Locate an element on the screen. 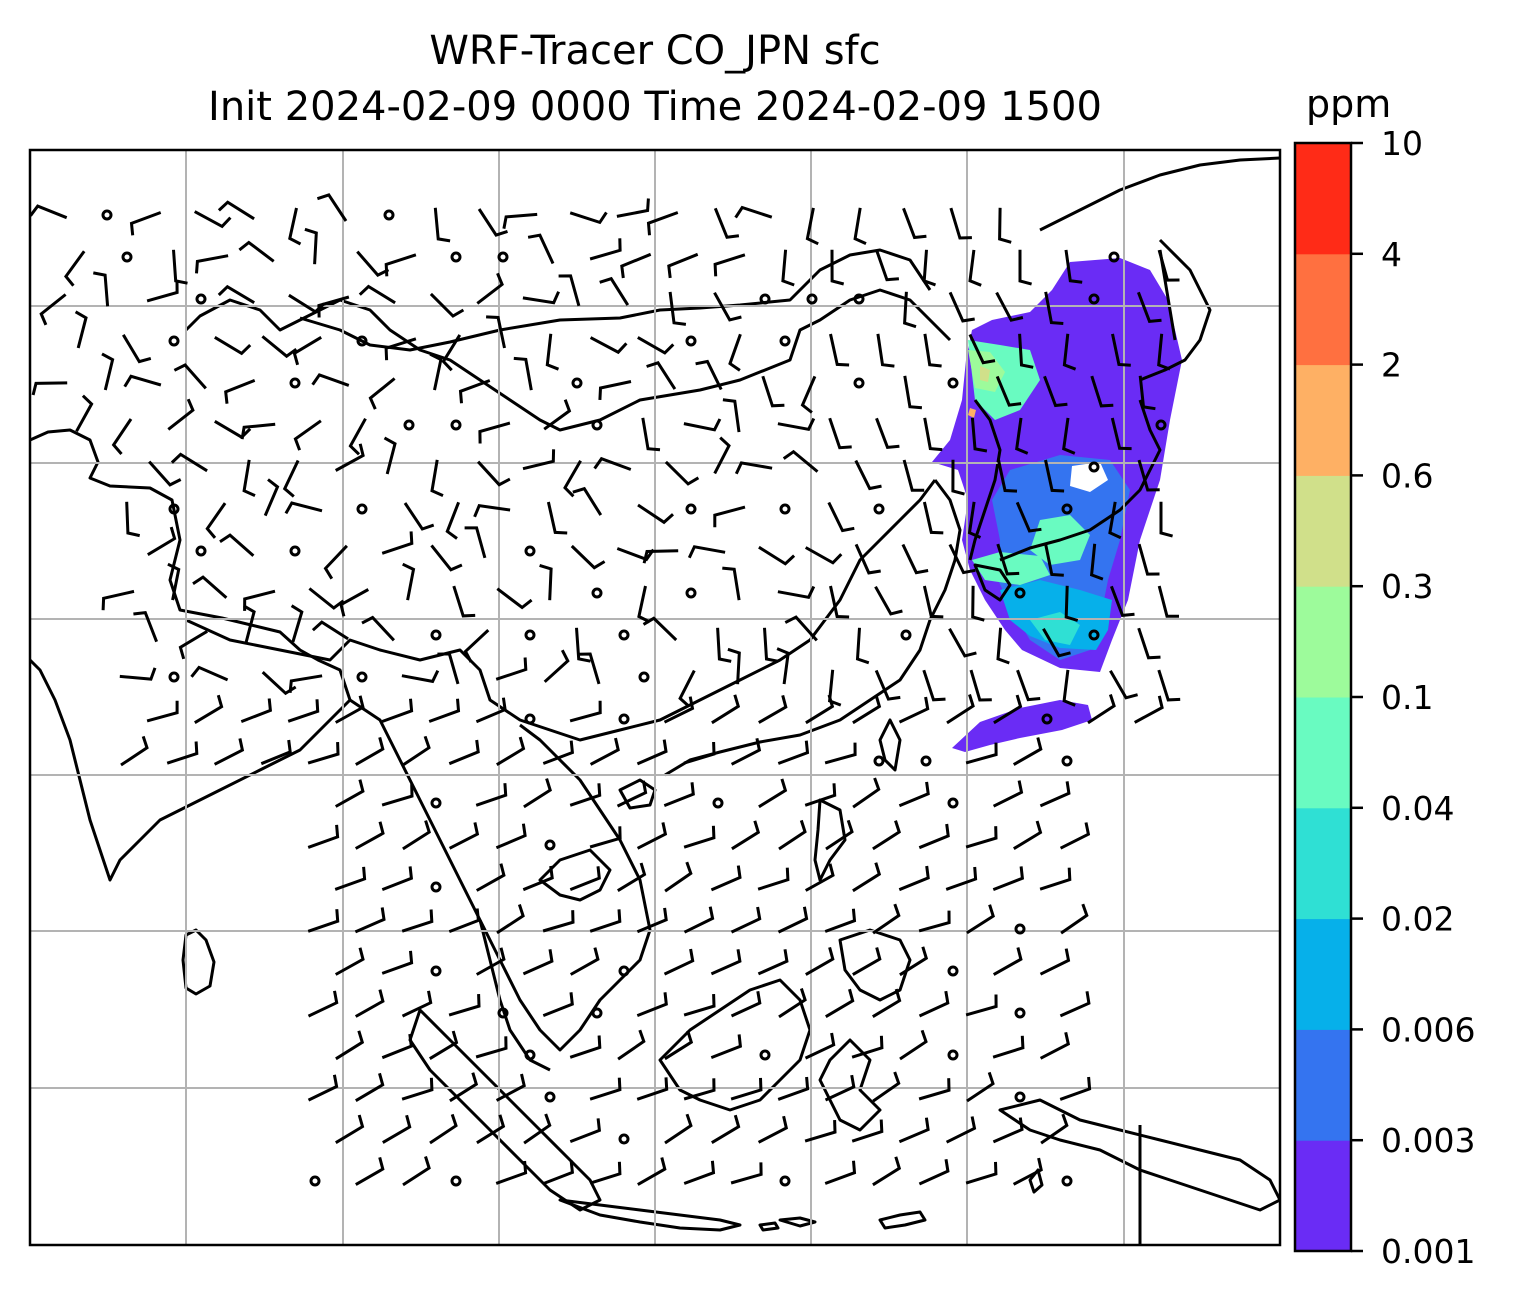 The width and height of the screenshot is (1528, 1306). coast-indochina is located at coordinates (500, 875).